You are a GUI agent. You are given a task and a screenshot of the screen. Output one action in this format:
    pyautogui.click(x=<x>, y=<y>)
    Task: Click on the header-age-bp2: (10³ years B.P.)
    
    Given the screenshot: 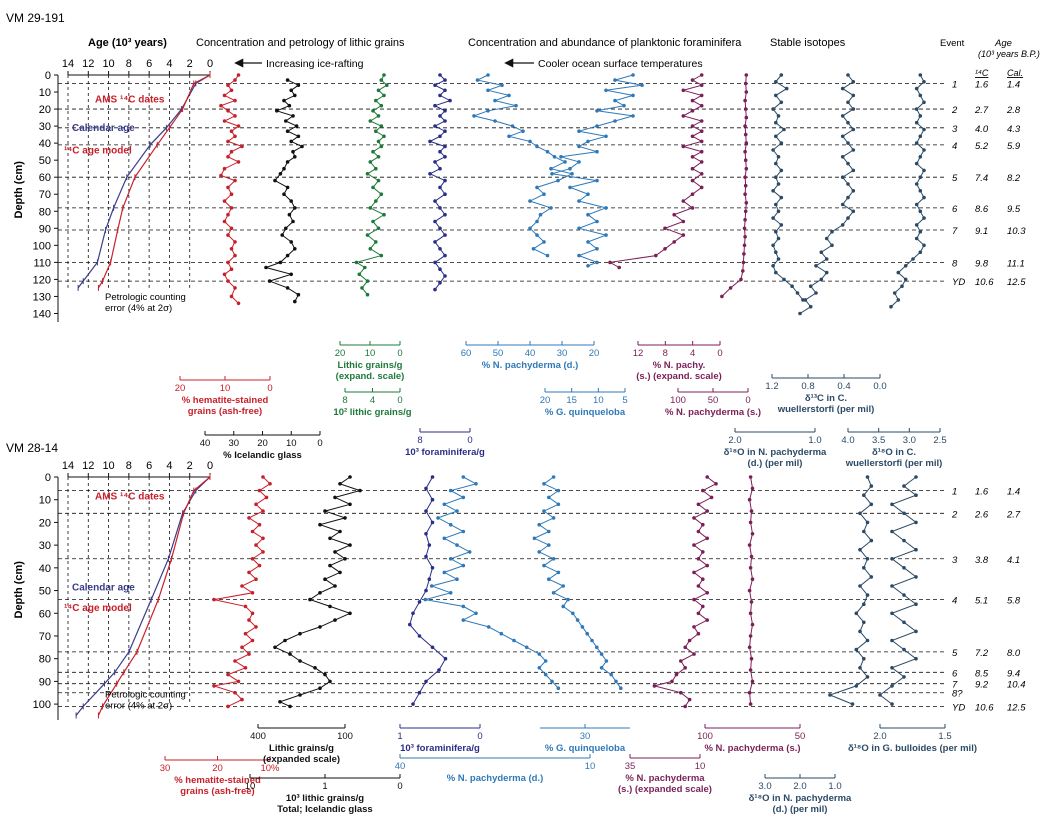 What is the action you would take?
    pyautogui.click(x=1009, y=54)
    